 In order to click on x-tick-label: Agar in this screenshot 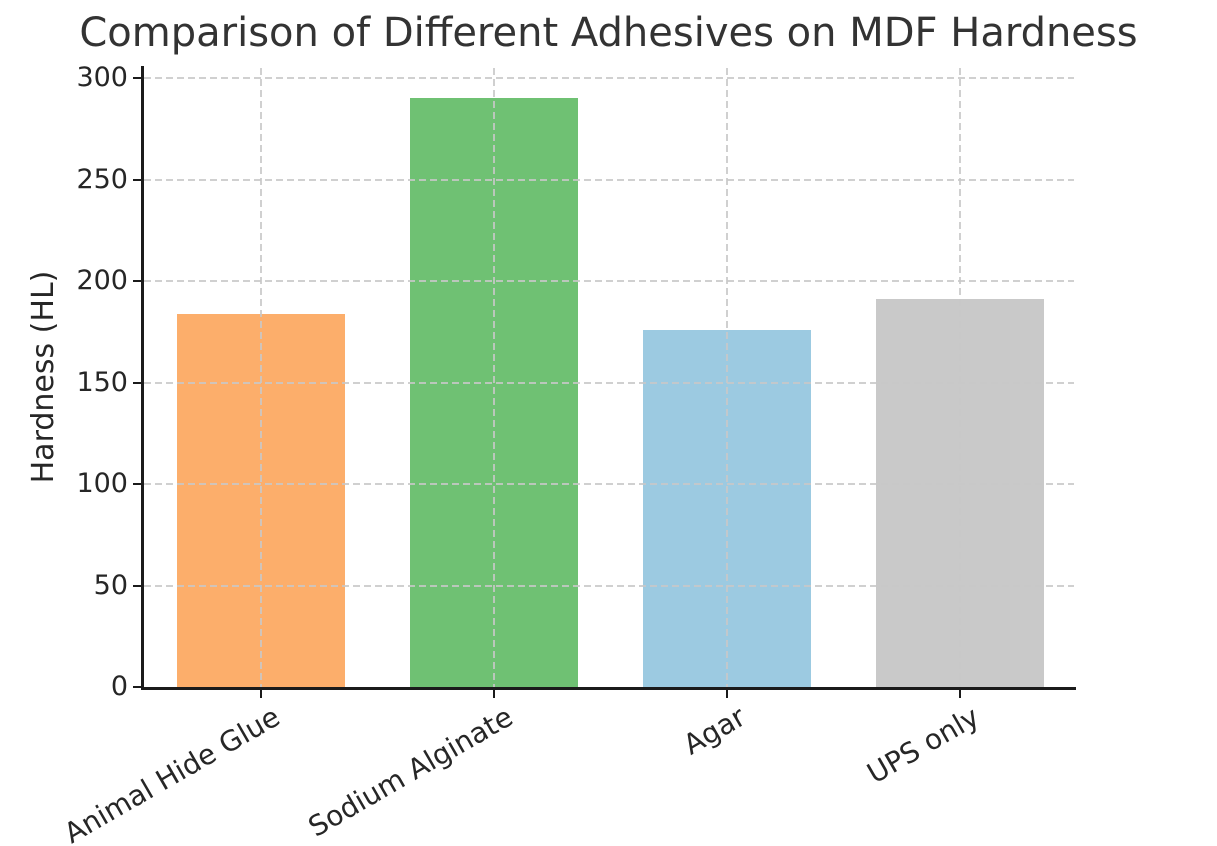, I will do `click(715, 731)`.